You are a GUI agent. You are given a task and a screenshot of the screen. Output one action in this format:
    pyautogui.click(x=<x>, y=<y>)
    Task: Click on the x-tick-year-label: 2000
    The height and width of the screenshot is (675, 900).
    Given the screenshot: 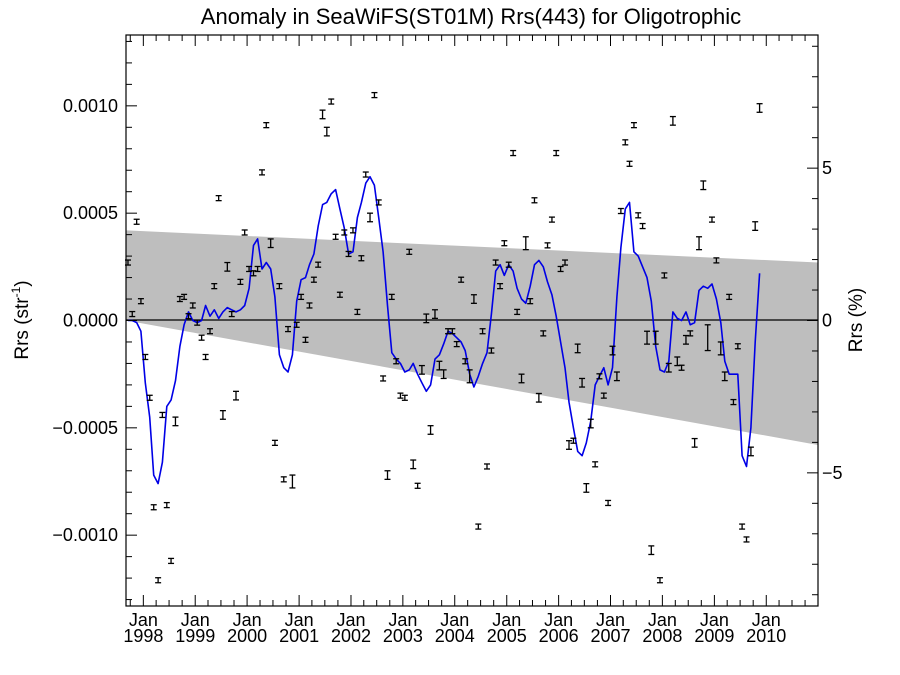 What is the action you would take?
    pyautogui.click(x=247, y=636)
    